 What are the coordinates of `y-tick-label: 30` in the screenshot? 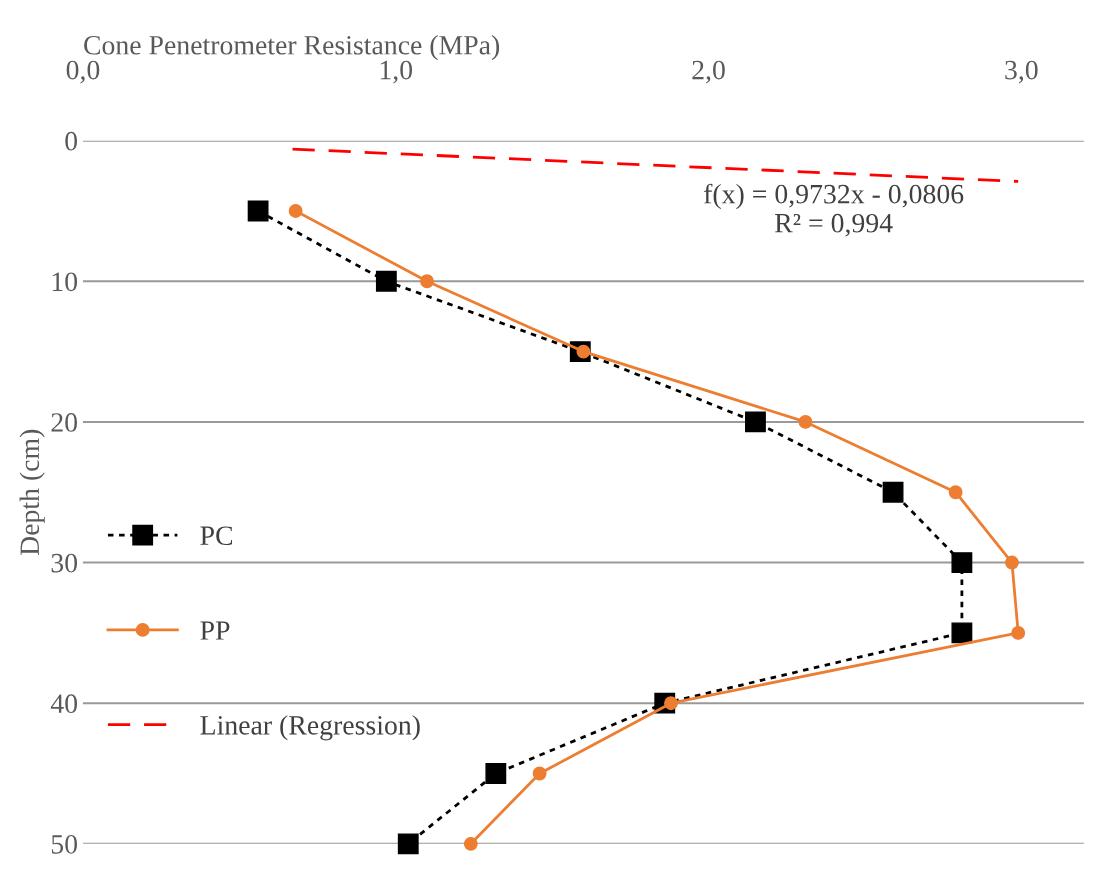 It's located at (64, 563).